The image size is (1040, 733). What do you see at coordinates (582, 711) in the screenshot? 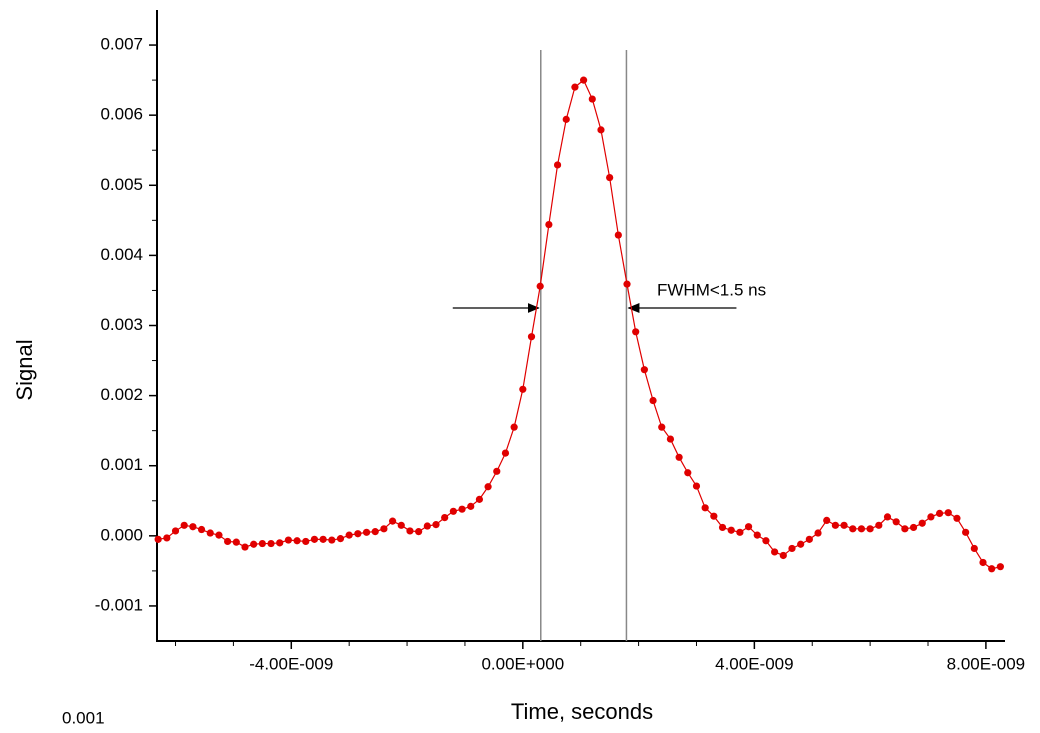
I see `x-axis-title: Time, seconds` at bounding box center [582, 711].